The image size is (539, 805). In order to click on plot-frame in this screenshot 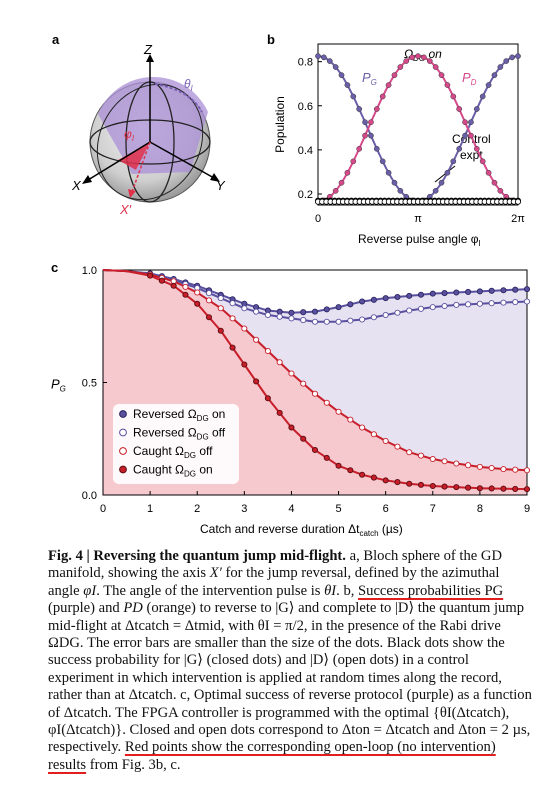, I will do `click(418, 124)`.